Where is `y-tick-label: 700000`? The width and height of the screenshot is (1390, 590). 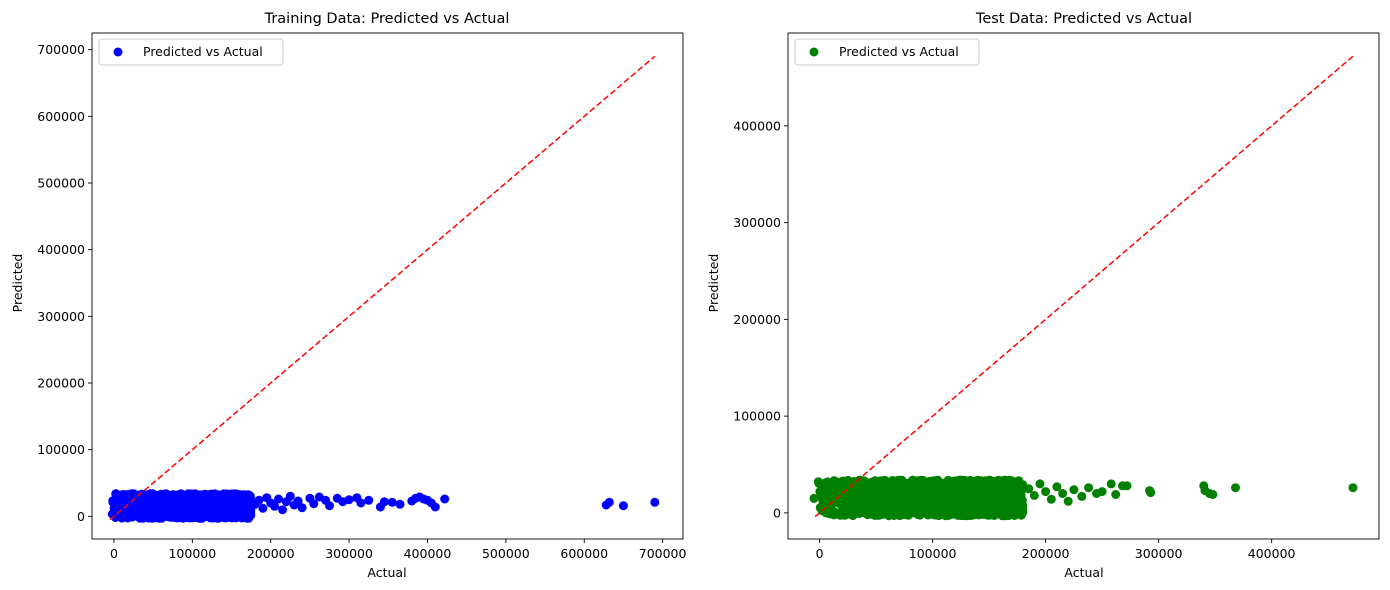
y-tick-label: 700000 is located at coordinates (61, 49).